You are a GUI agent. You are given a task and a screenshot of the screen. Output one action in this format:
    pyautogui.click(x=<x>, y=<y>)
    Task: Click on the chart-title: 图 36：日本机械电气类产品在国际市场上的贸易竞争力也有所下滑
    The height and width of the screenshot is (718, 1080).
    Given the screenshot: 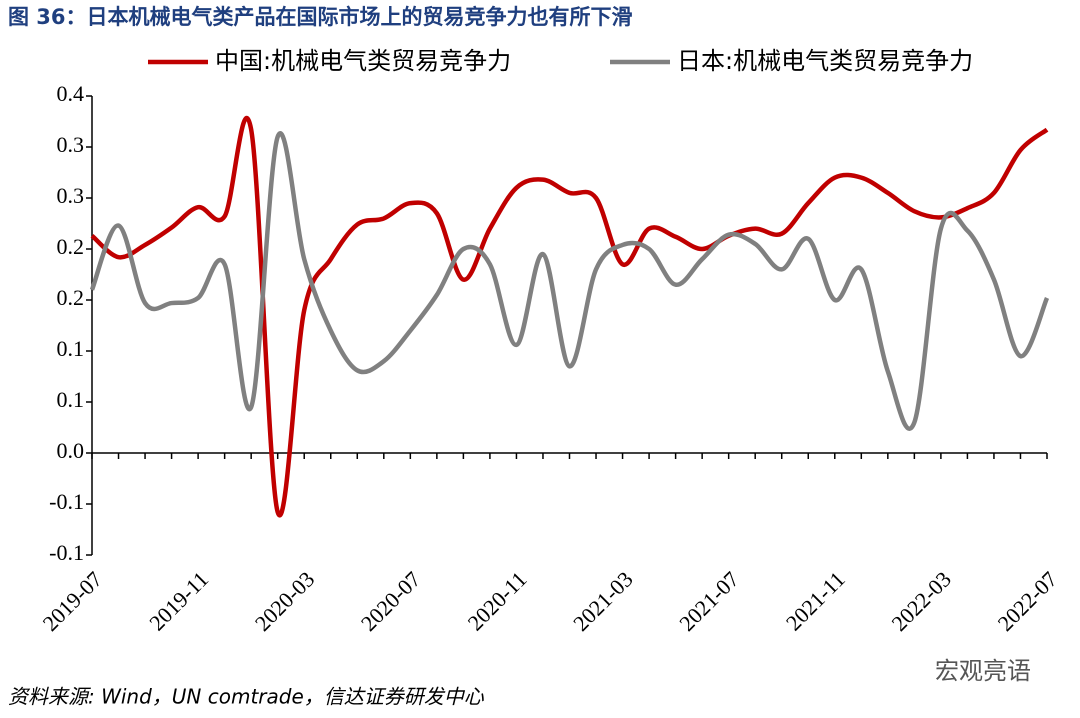 What is the action you would take?
    pyautogui.click(x=320, y=17)
    